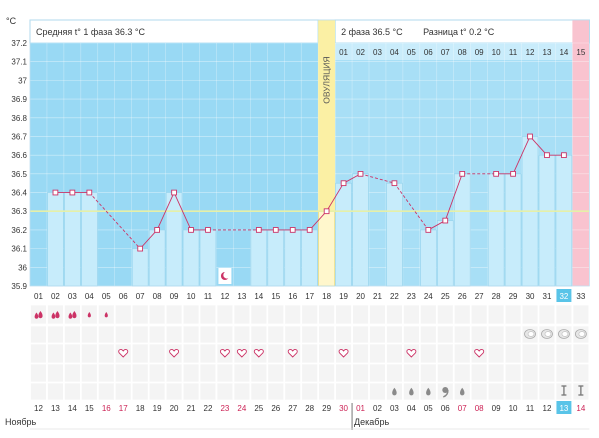  Describe the element at coordinates (343, 408) in the screenshot. I see `date-label: 30` at that location.